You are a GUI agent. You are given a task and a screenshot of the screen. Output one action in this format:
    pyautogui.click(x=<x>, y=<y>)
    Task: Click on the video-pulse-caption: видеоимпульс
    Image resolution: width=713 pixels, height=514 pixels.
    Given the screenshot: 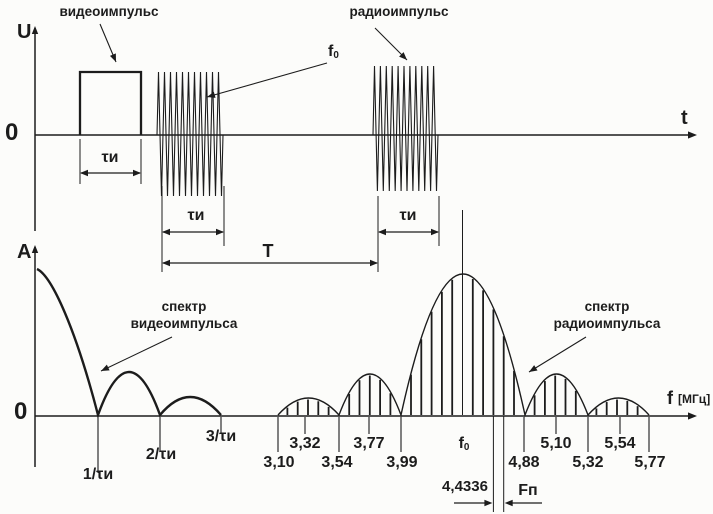 What is the action you would take?
    pyautogui.click(x=109, y=11)
    